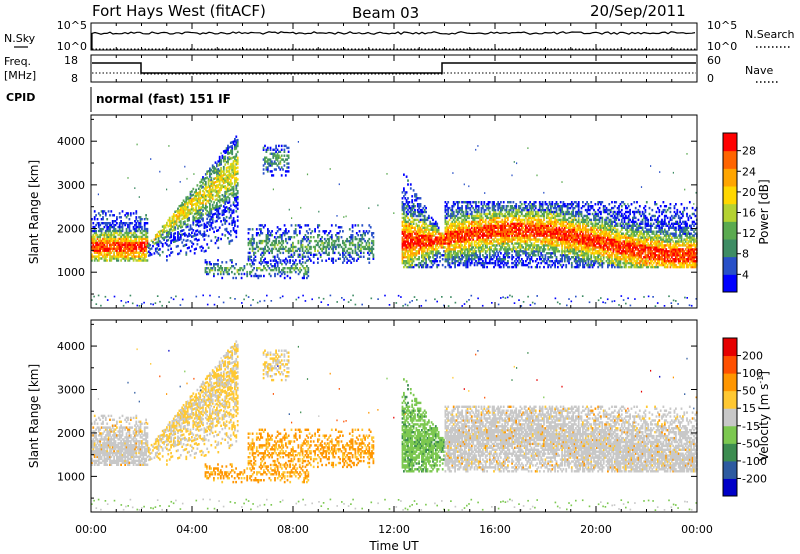  Describe the element at coordinates (770, 34) in the screenshot. I see `nsearch-label: N.Search` at that location.